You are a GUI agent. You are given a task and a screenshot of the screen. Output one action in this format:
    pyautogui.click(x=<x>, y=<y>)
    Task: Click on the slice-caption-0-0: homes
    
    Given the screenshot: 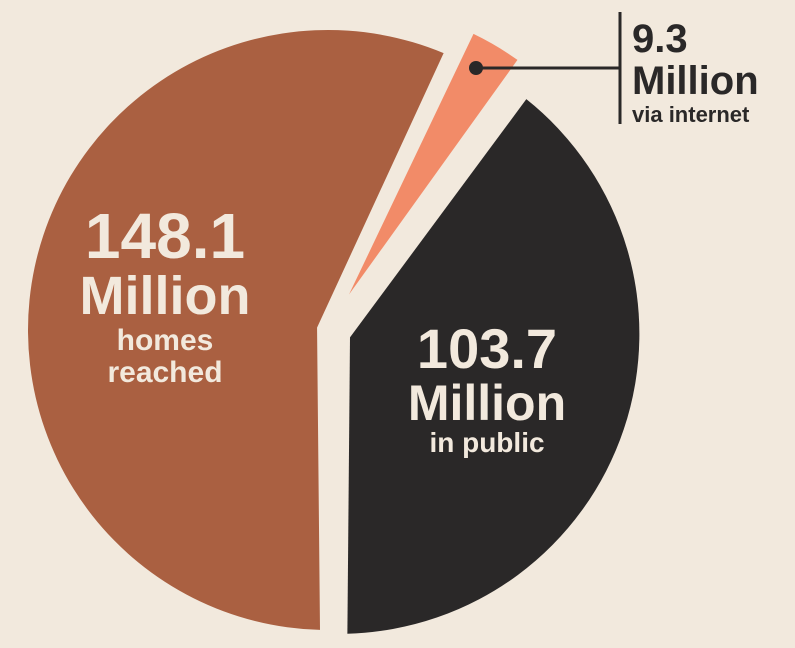 What is the action you would take?
    pyautogui.click(x=165, y=340)
    